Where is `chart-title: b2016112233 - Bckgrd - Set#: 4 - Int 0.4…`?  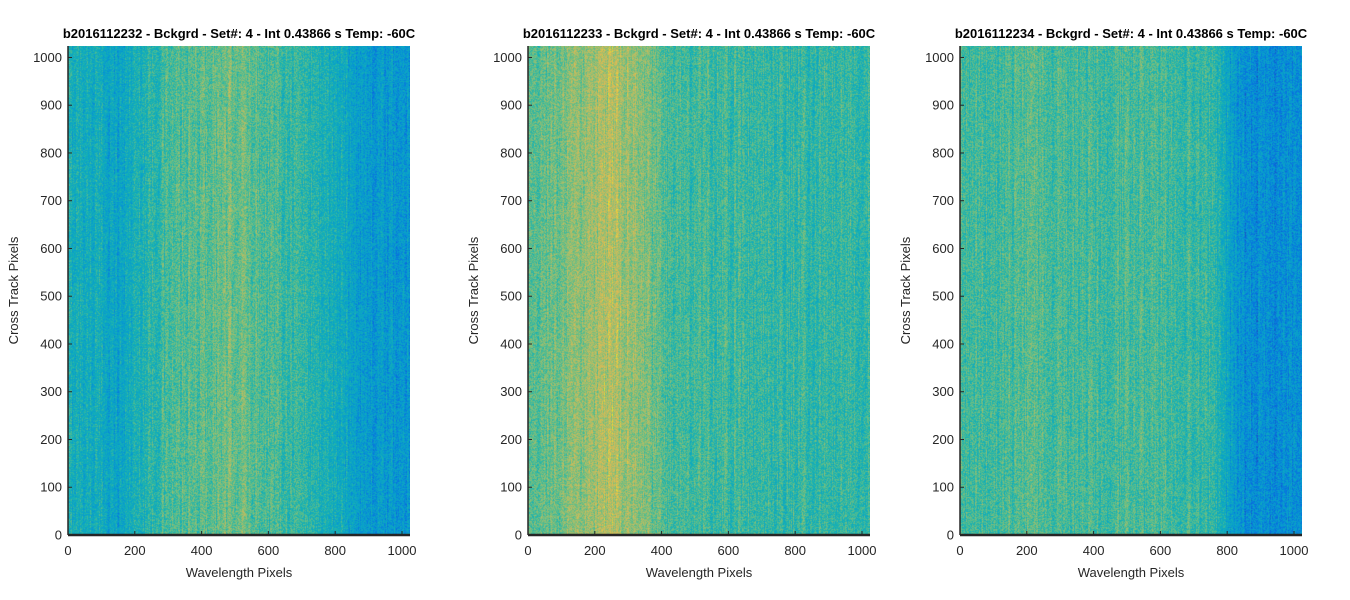
chart-title: b2016112233 - Bckgrd - Set#: 4 - Int 0.4… is located at coordinates (699, 33).